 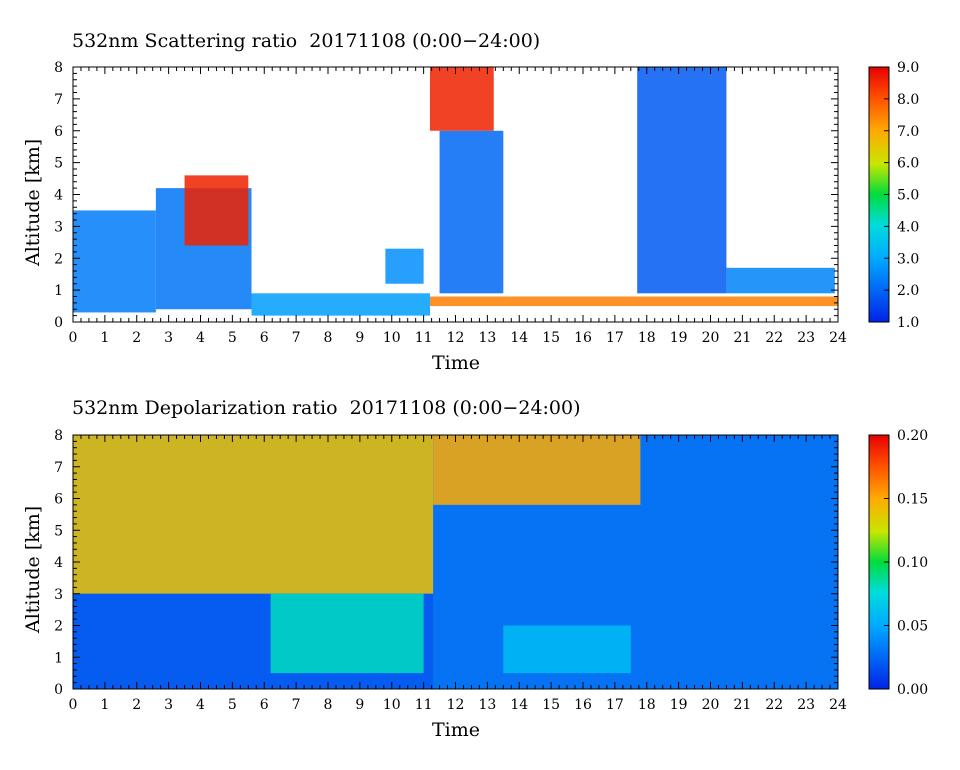 I want to click on x-axis-label-scattering: Time, so click(x=456, y=363).